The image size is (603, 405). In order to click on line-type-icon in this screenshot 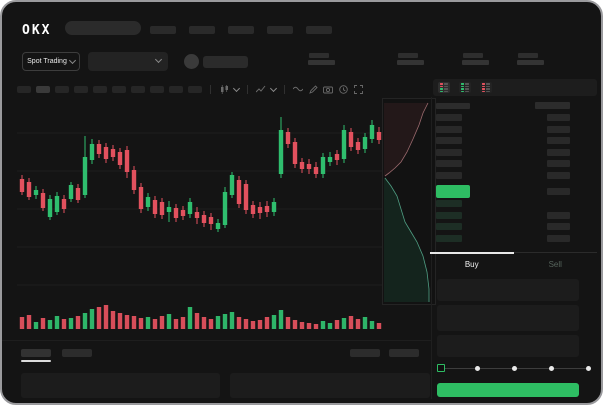, I will do `click(298, 89)`.